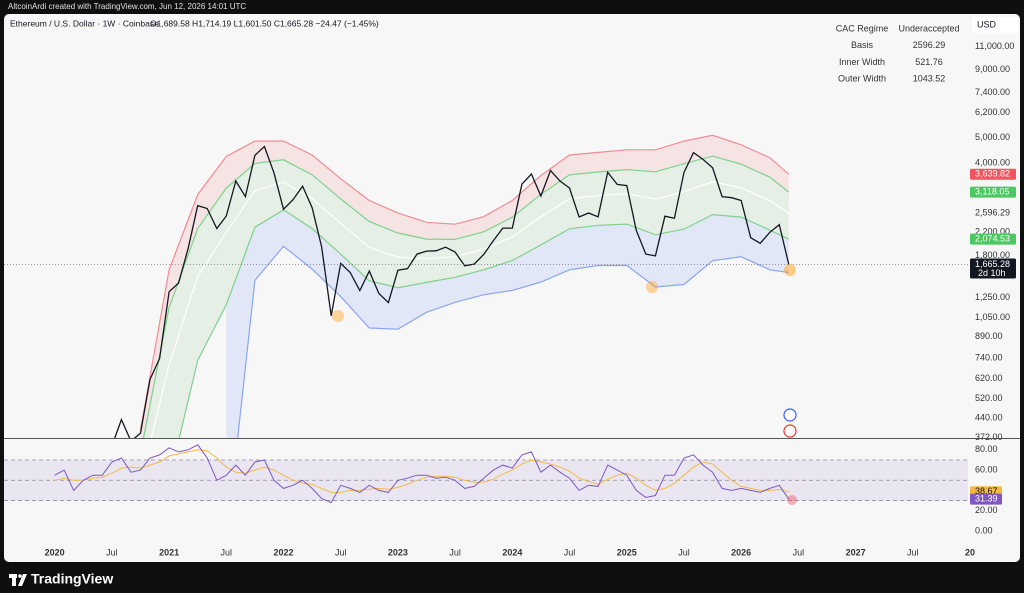 The width and height of the screenshot is (1024, 593). What do you see at coordinates (986, 470) in the screenshot?
I see `rsi-tick-label: 60.00` at bounding box center [986, 470].